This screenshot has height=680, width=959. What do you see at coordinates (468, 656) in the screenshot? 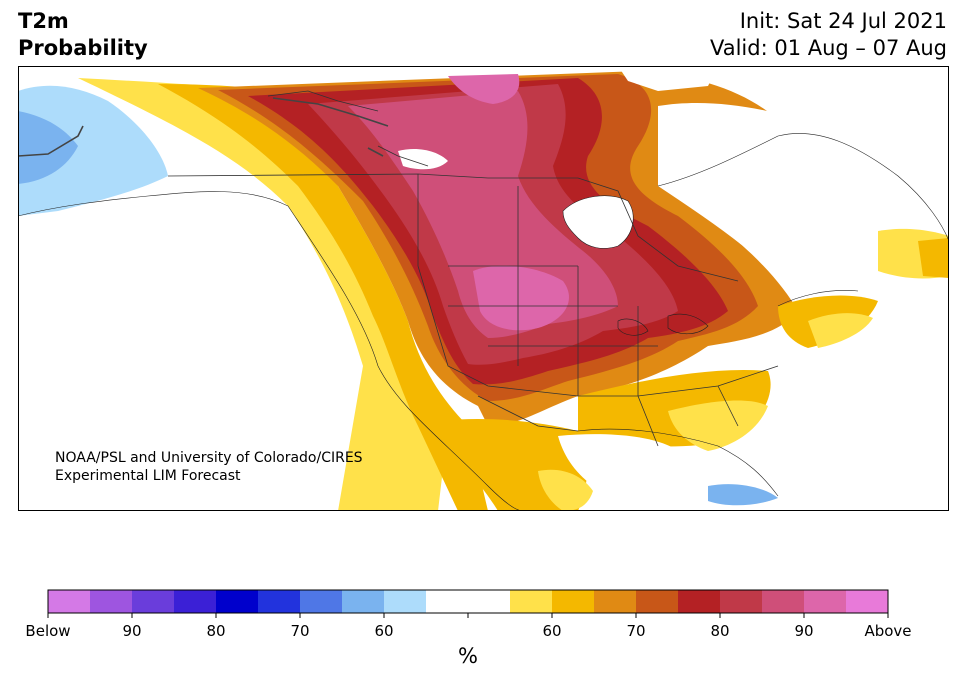
I see `colorbar-unit: %` at bounding box center [468, 656].